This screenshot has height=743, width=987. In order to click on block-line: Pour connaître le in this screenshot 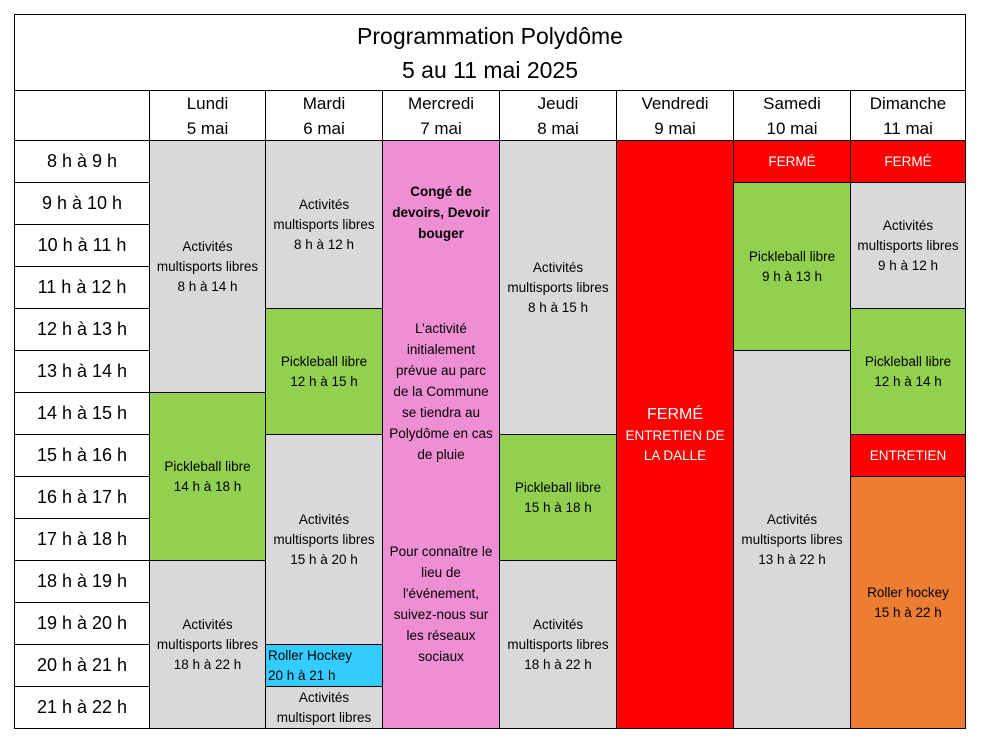, I will do `click(441, 551)`.